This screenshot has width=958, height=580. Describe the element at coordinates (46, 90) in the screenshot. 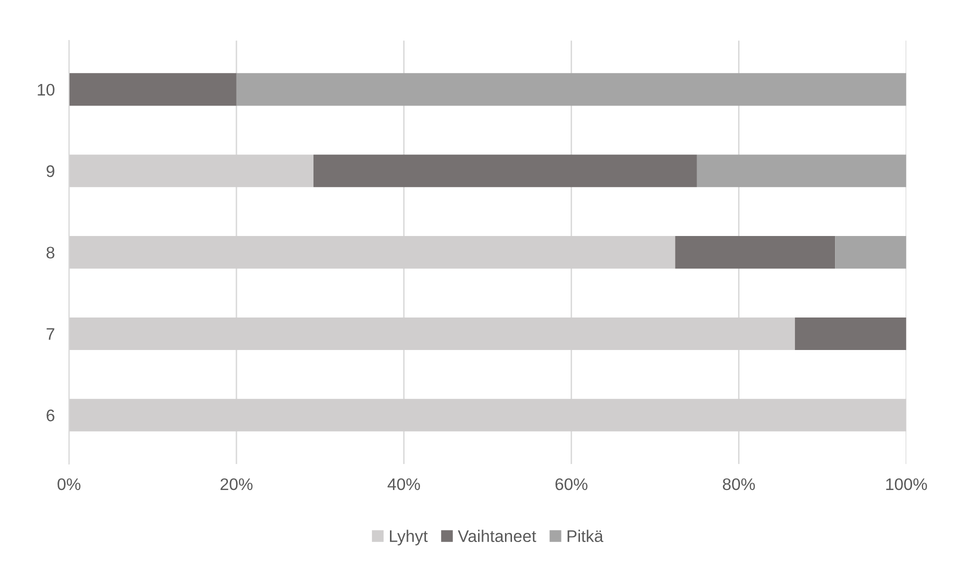

I see `y-tick-label: 10` at that location.